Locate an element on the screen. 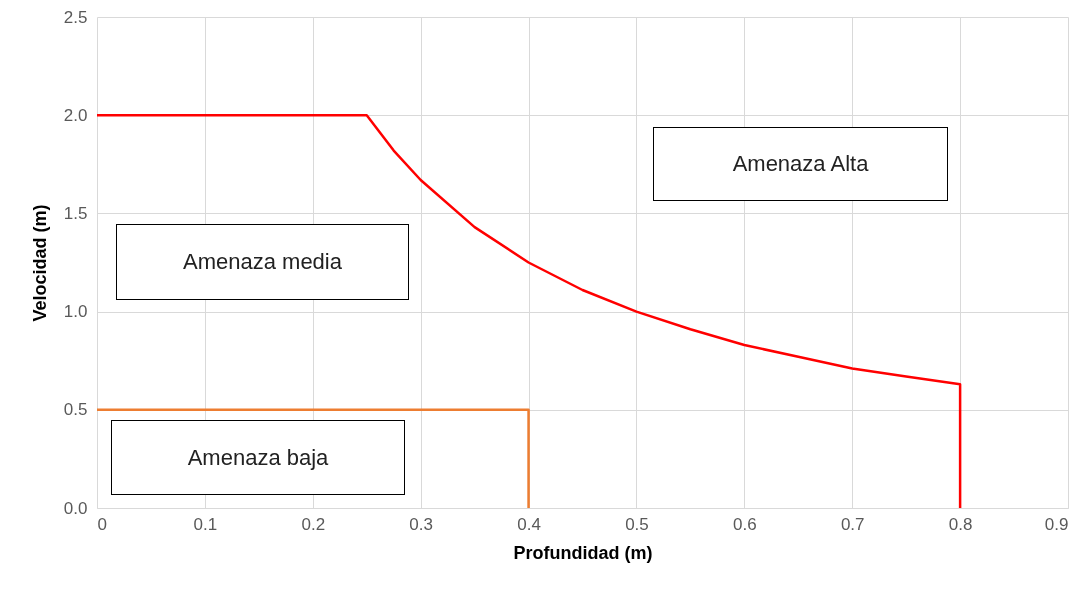  y-tick-label: 0.0 is located at coordinates (75, 508).